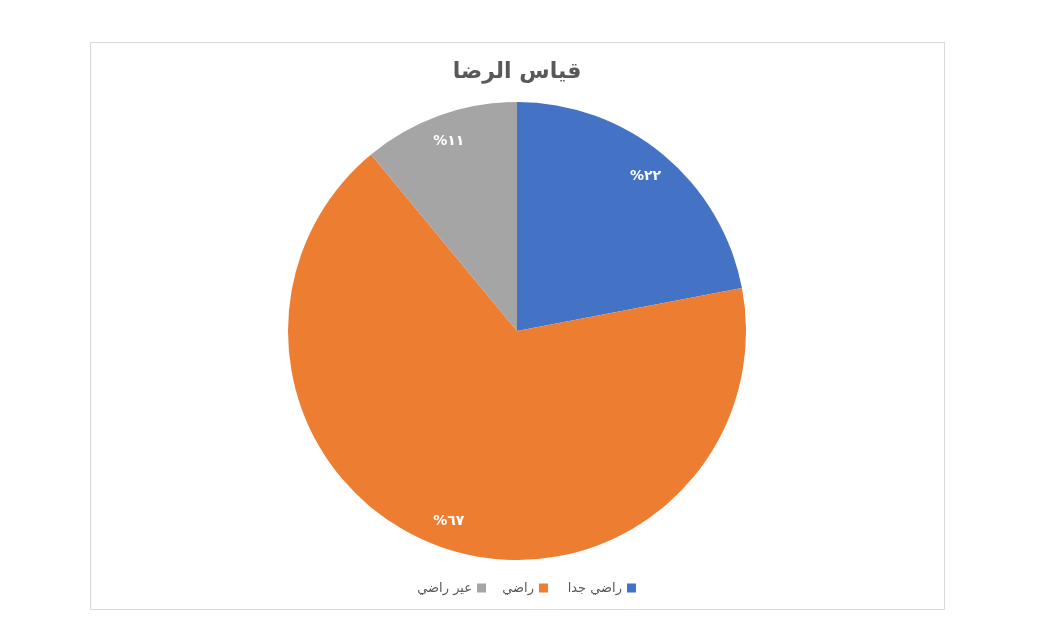  What do you see at coordinates (517, 71) in the screenshot?
I see `chart-title: قياس الرضا` at bounding box center [517, 71].